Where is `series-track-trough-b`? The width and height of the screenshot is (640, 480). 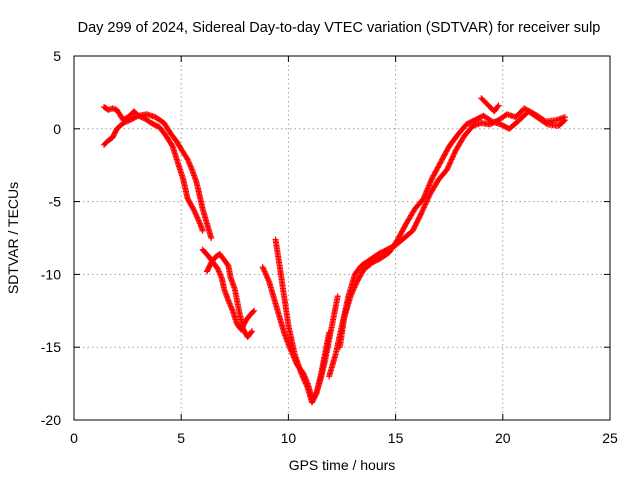
series-track-trough-b is located at coordinates (306, 321).